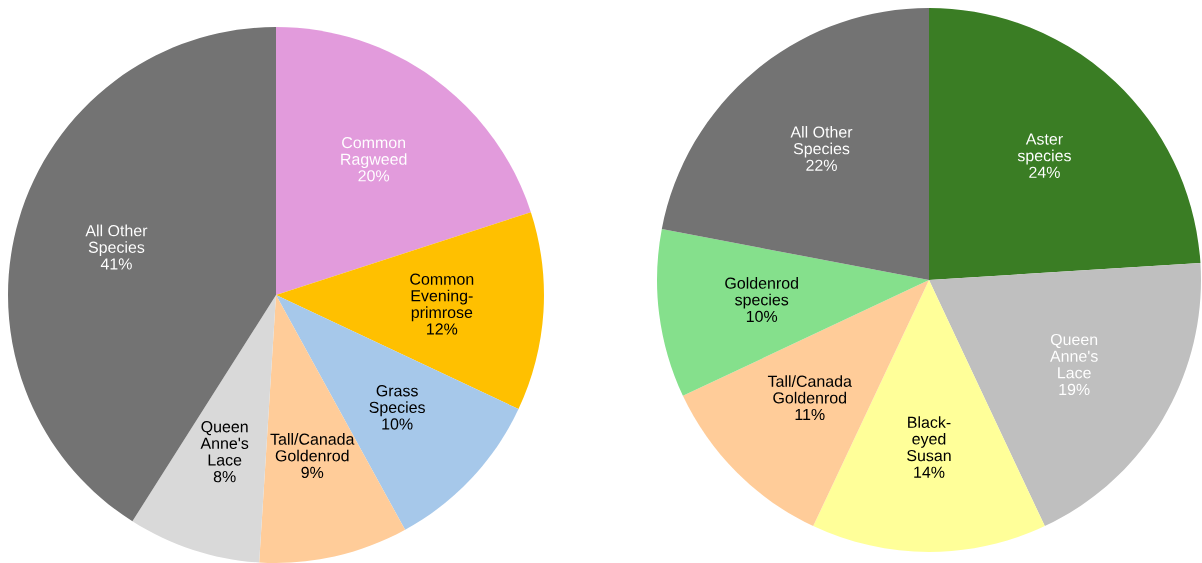 The image size is (1202, 563). I want to click on slice-label: Goldenrod species, so click(761, 293).